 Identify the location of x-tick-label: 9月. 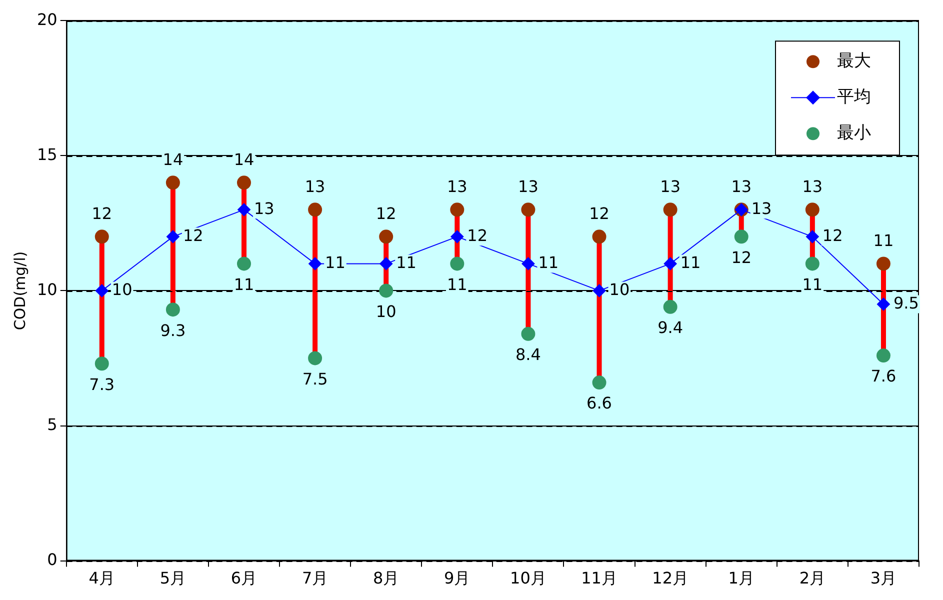
(457, 578).